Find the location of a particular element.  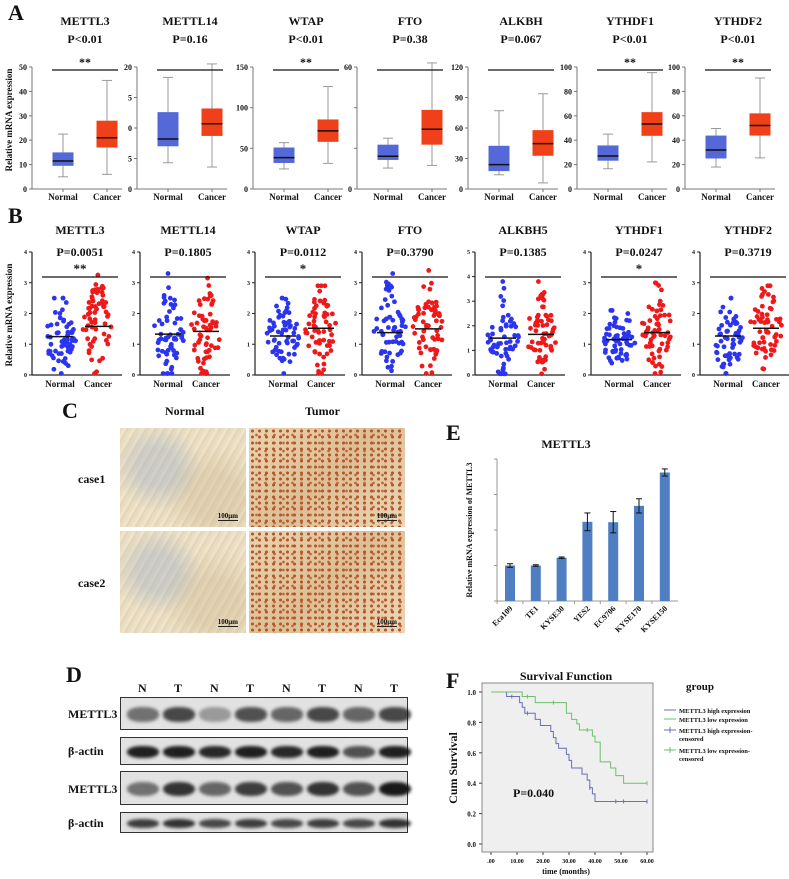

p-value: P=0.1805 is located at coordinates (187, 252).